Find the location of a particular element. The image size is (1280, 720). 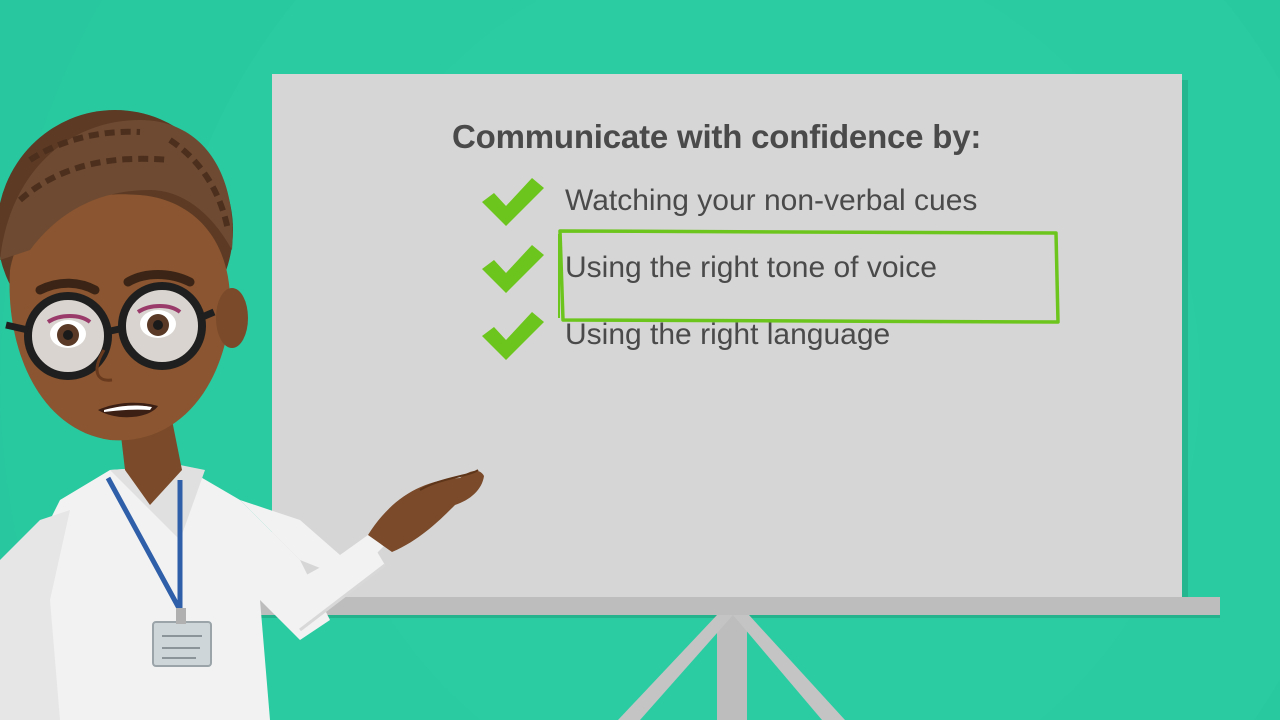

checklist-item-label: Using the right language is located at coordinates (728, 334).